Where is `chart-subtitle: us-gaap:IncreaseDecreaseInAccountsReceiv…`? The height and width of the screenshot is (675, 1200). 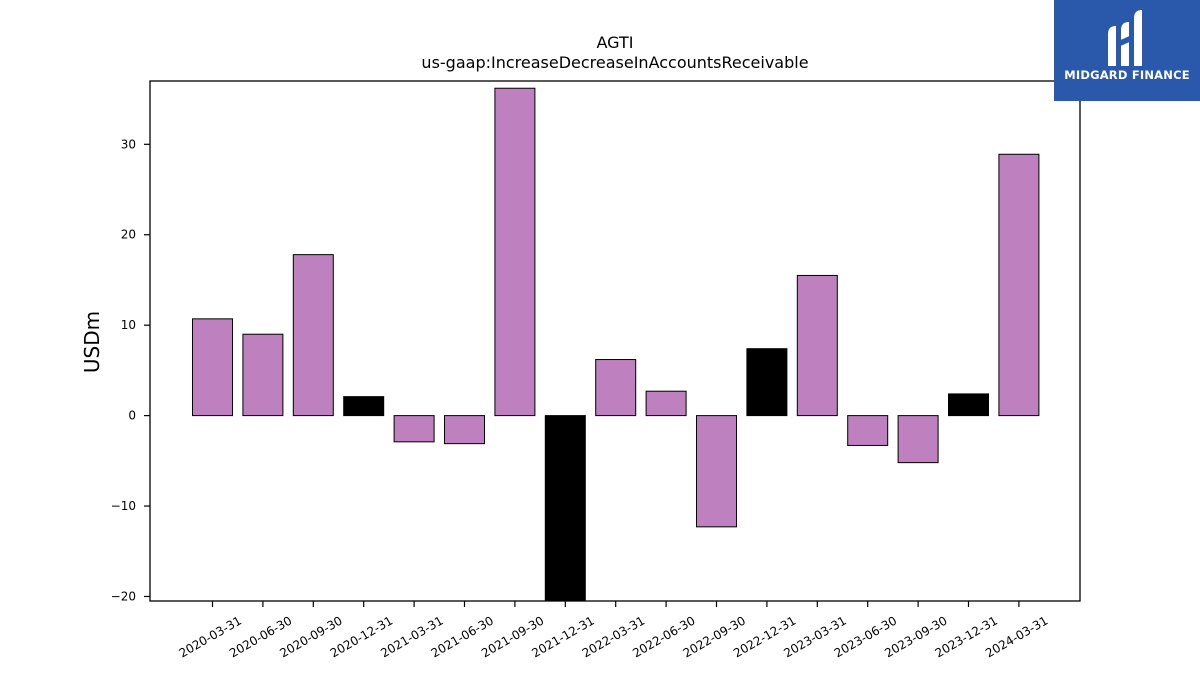 chart-subtitle: us-gaap:IncreaseDecreaseInAccountsReceiv… is located at coordinates (614, 62).